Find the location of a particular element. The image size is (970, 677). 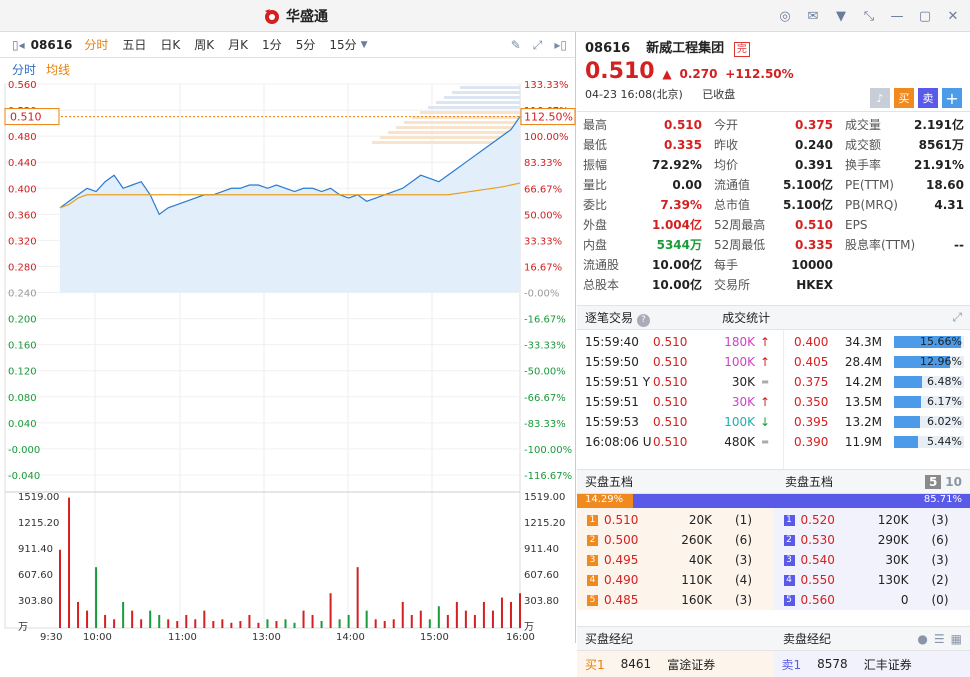

level-number: 2 is located at coordinates (789, 540).